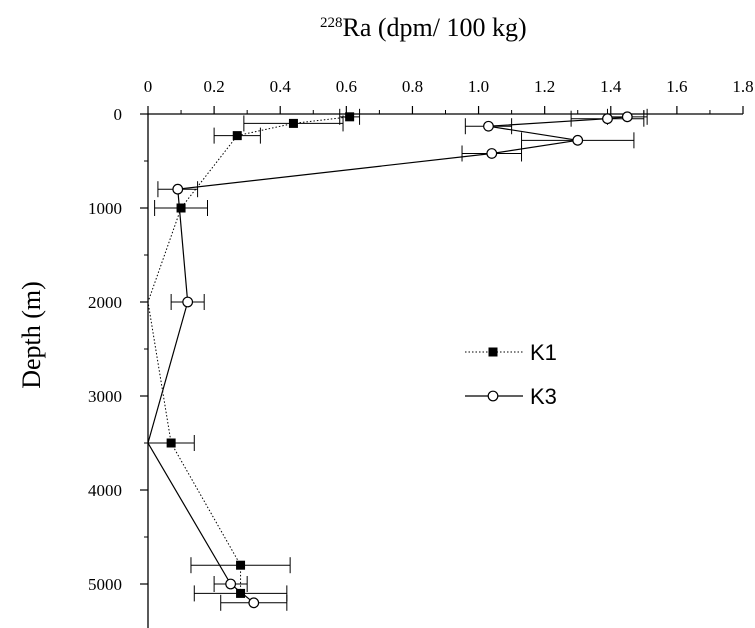 This screenshot has width=755, height=628. What do you see at coordinates (543, 396) in the screenshot?
I see `legend-label: K3` at bounding box center [543, 396].